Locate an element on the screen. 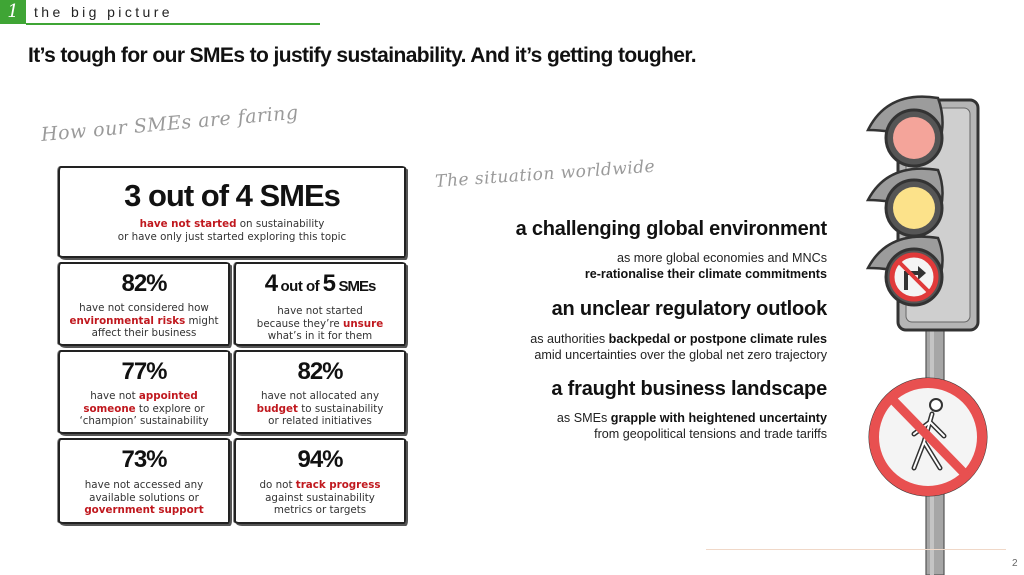 The width and height of the screenshot is (1024, 575). left-section-heading: How our SMEs are faring is located at coordinates (170, 123).